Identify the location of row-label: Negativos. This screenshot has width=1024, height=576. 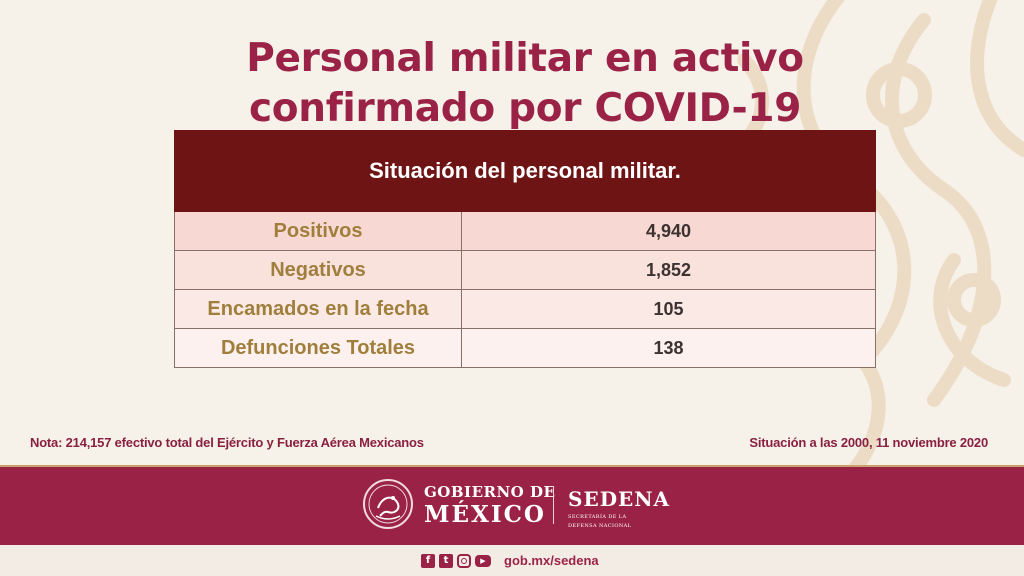
(318, 270).